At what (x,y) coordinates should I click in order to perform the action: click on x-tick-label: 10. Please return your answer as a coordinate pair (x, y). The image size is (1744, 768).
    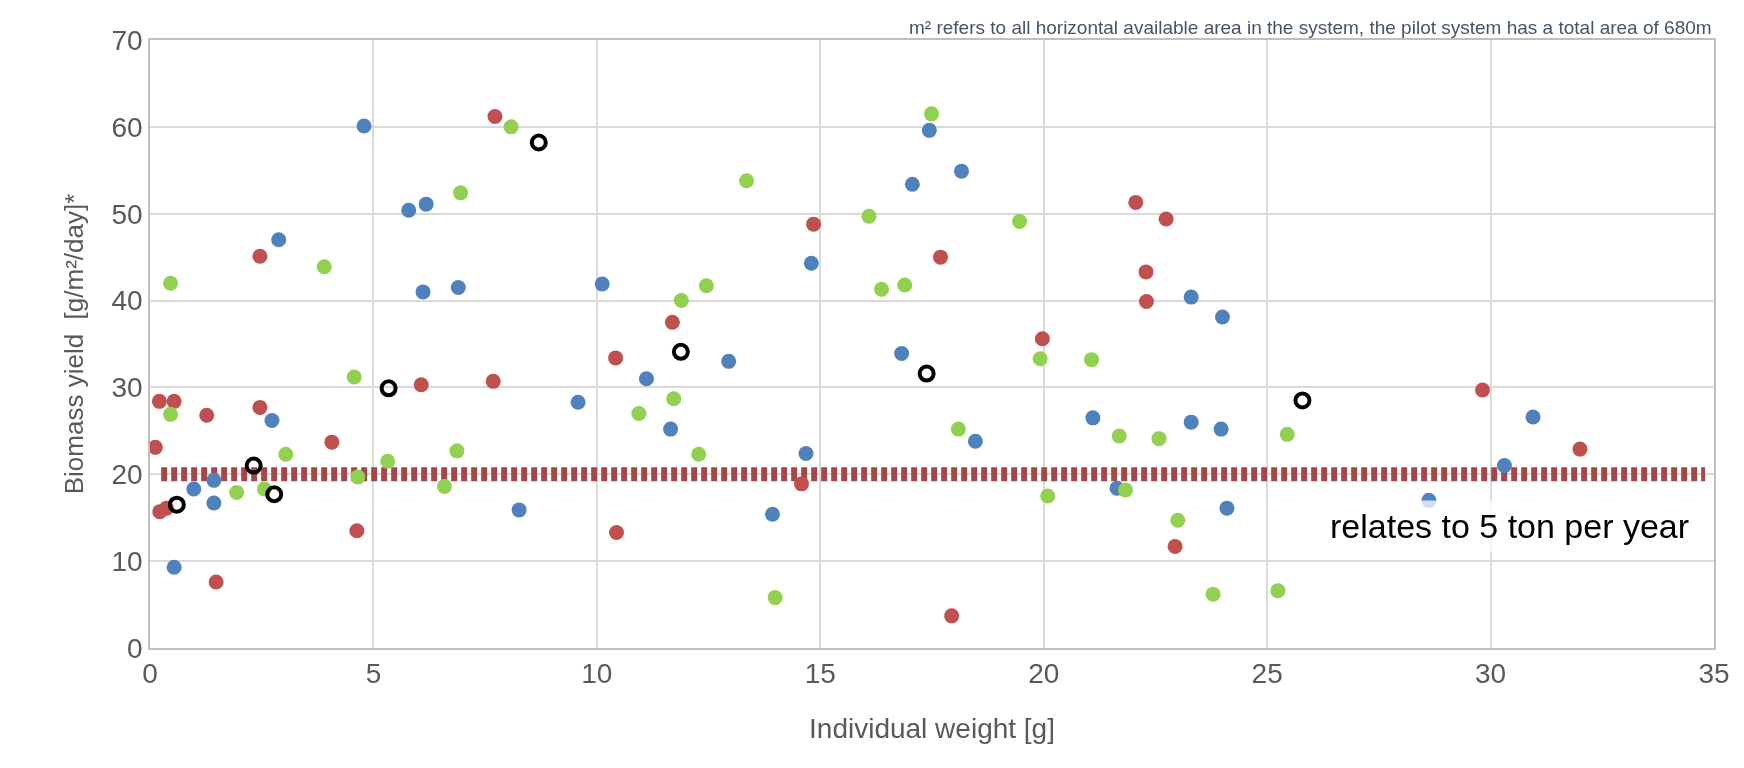
    Looking at the image, I should click on (597, 674).